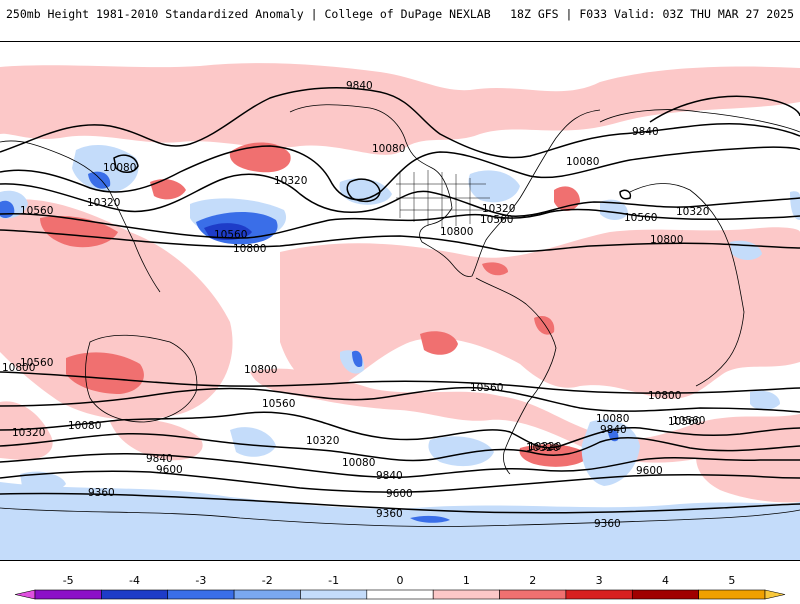 The image size is (800, 604). Describe the element at coordinates (599, 580) in the screenshot. I see `colorbar-tick-label: 3` at that location.